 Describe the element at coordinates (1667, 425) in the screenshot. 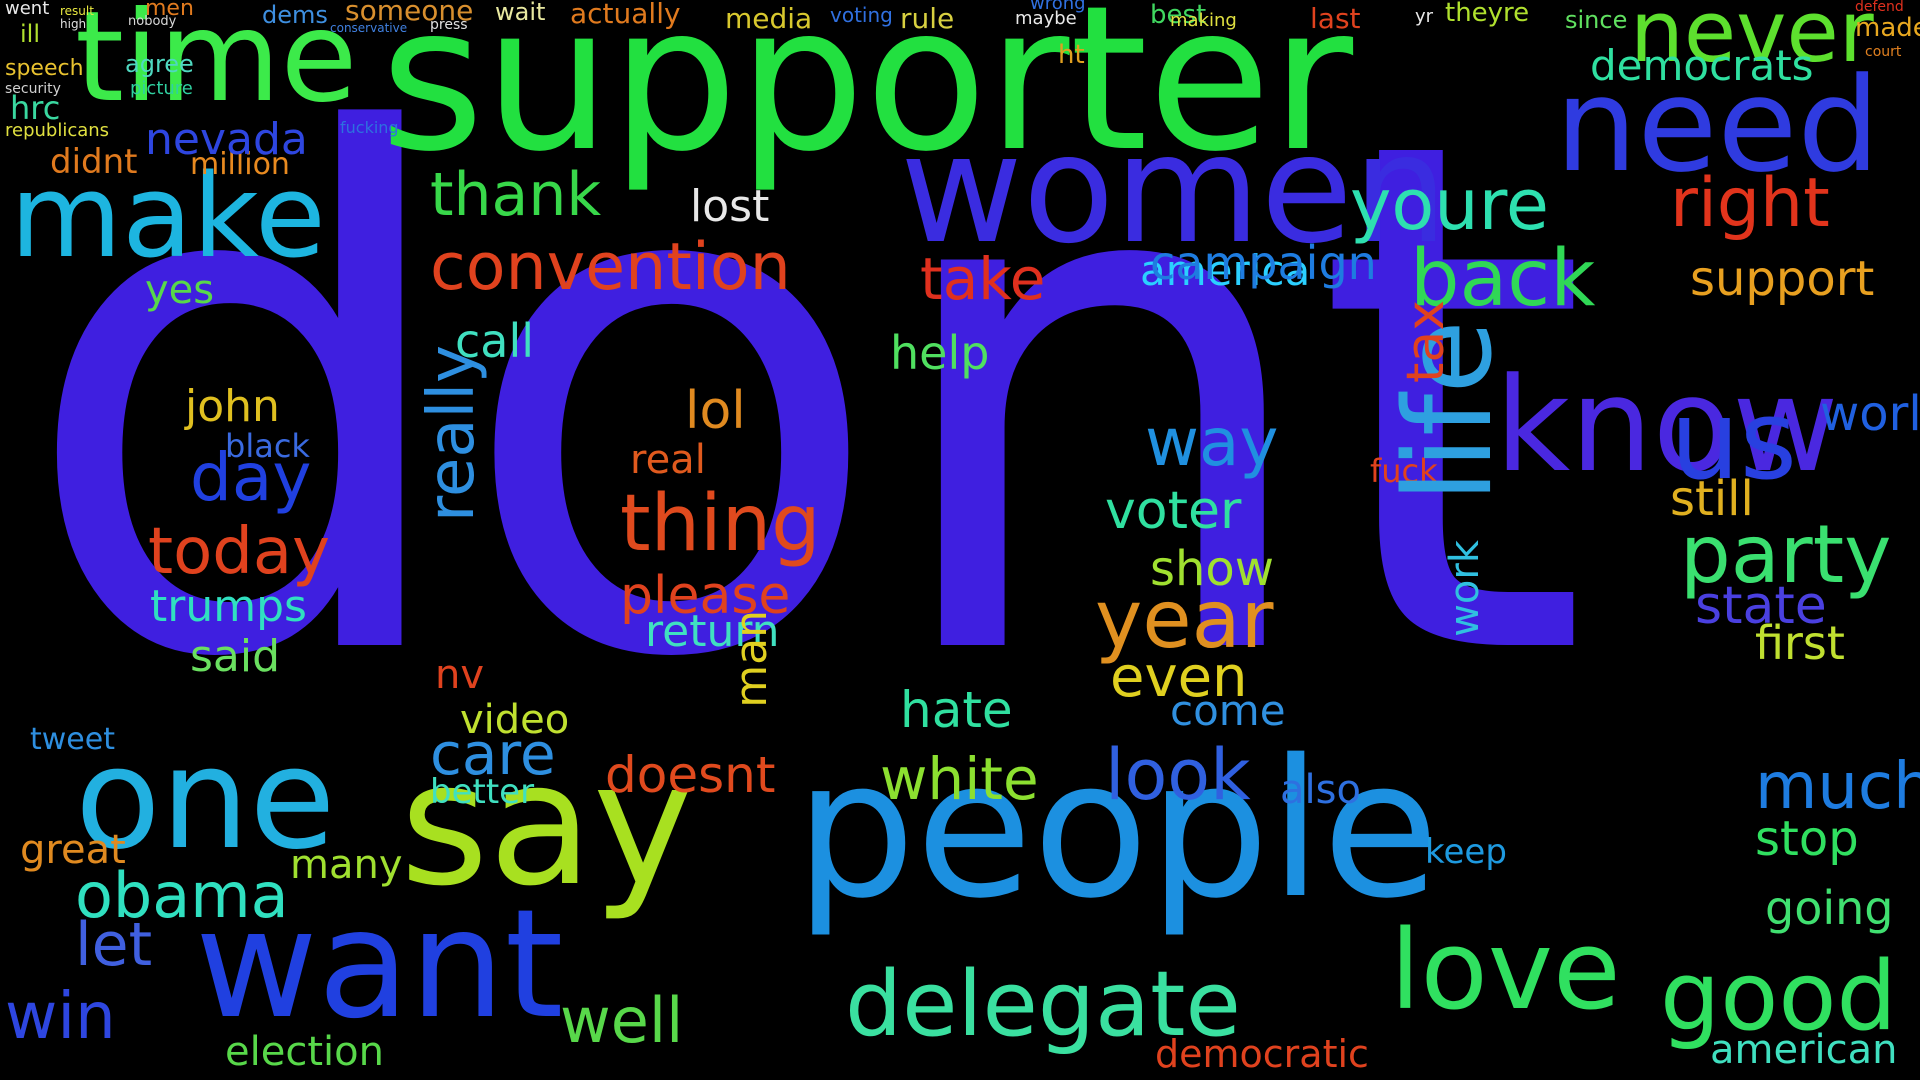

I see `word: know` at that location.